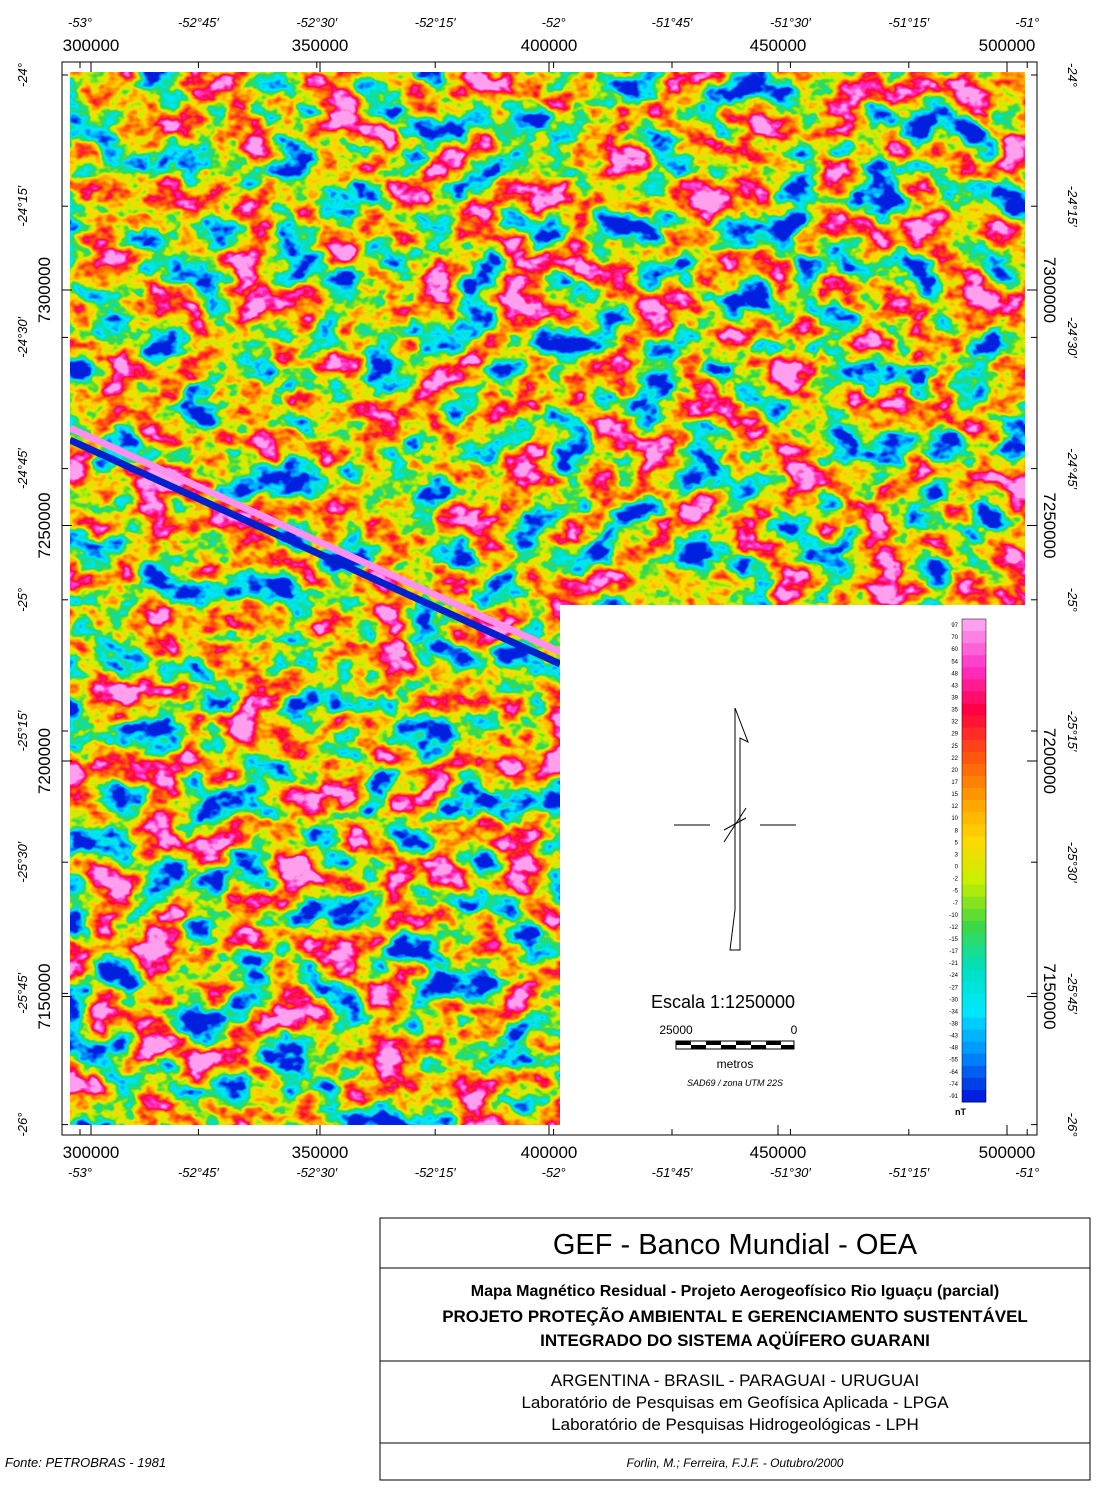 The width and height of the screenshot is (1097, 1491). I want to click on geo-x-label: -52°45′, so click(198, 1172).